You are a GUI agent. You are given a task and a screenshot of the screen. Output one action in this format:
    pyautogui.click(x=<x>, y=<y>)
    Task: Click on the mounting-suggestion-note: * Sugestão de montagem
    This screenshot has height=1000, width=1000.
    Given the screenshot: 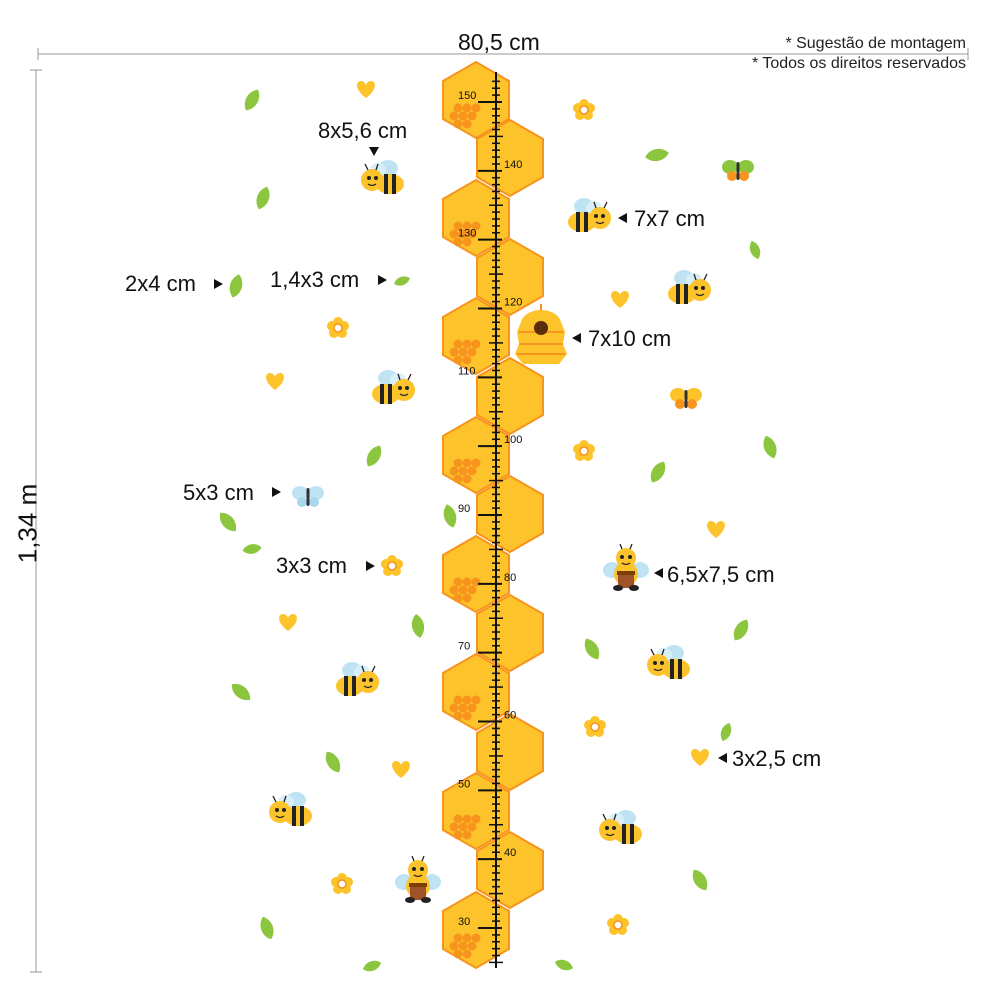 What is the action you would take?
    pyautogui.click(x=875, y=43)
    